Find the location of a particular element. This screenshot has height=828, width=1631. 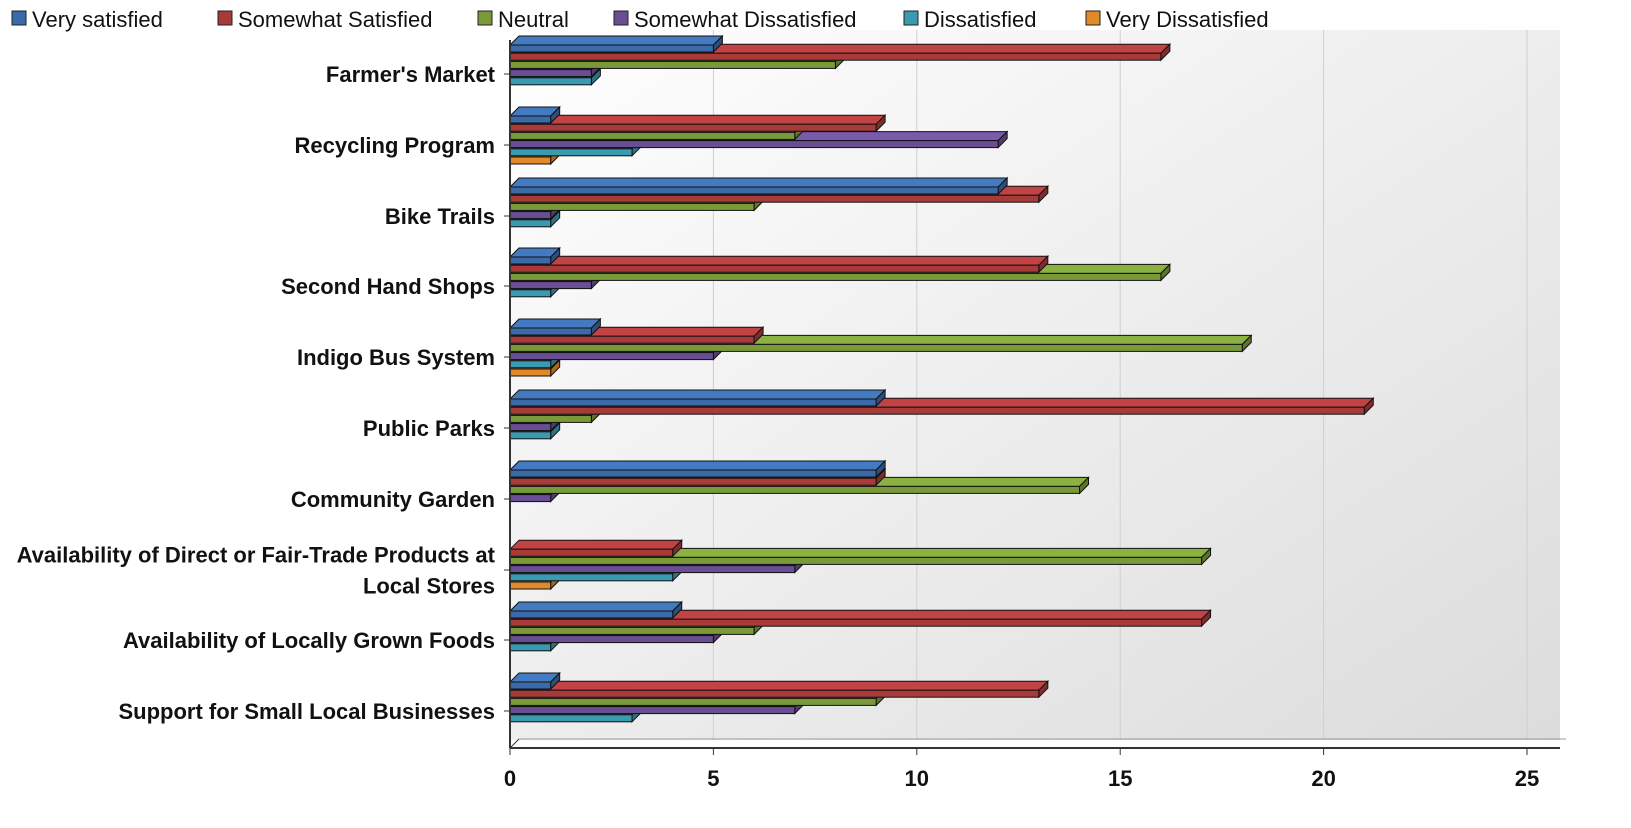

legend-item: Somewhat Dissatisfied is located at coordinates (735, 19).